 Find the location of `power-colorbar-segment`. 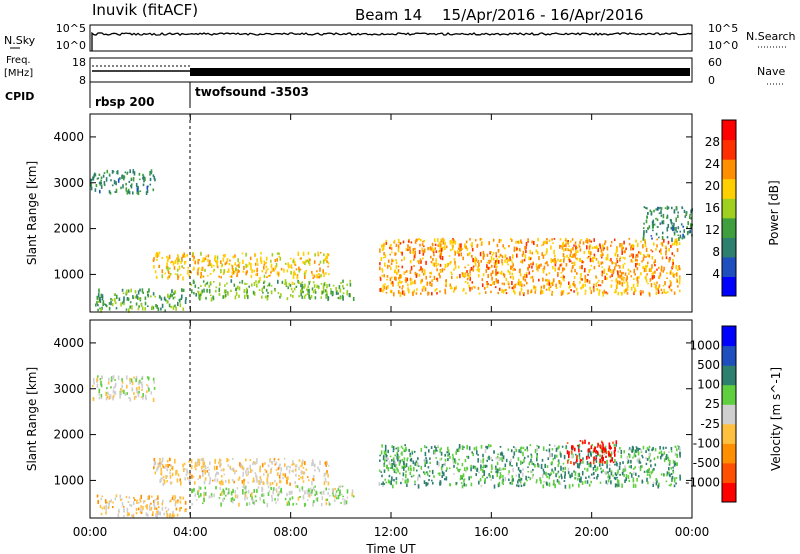

power-colorbar-segment is located at coordinates (729, 130).